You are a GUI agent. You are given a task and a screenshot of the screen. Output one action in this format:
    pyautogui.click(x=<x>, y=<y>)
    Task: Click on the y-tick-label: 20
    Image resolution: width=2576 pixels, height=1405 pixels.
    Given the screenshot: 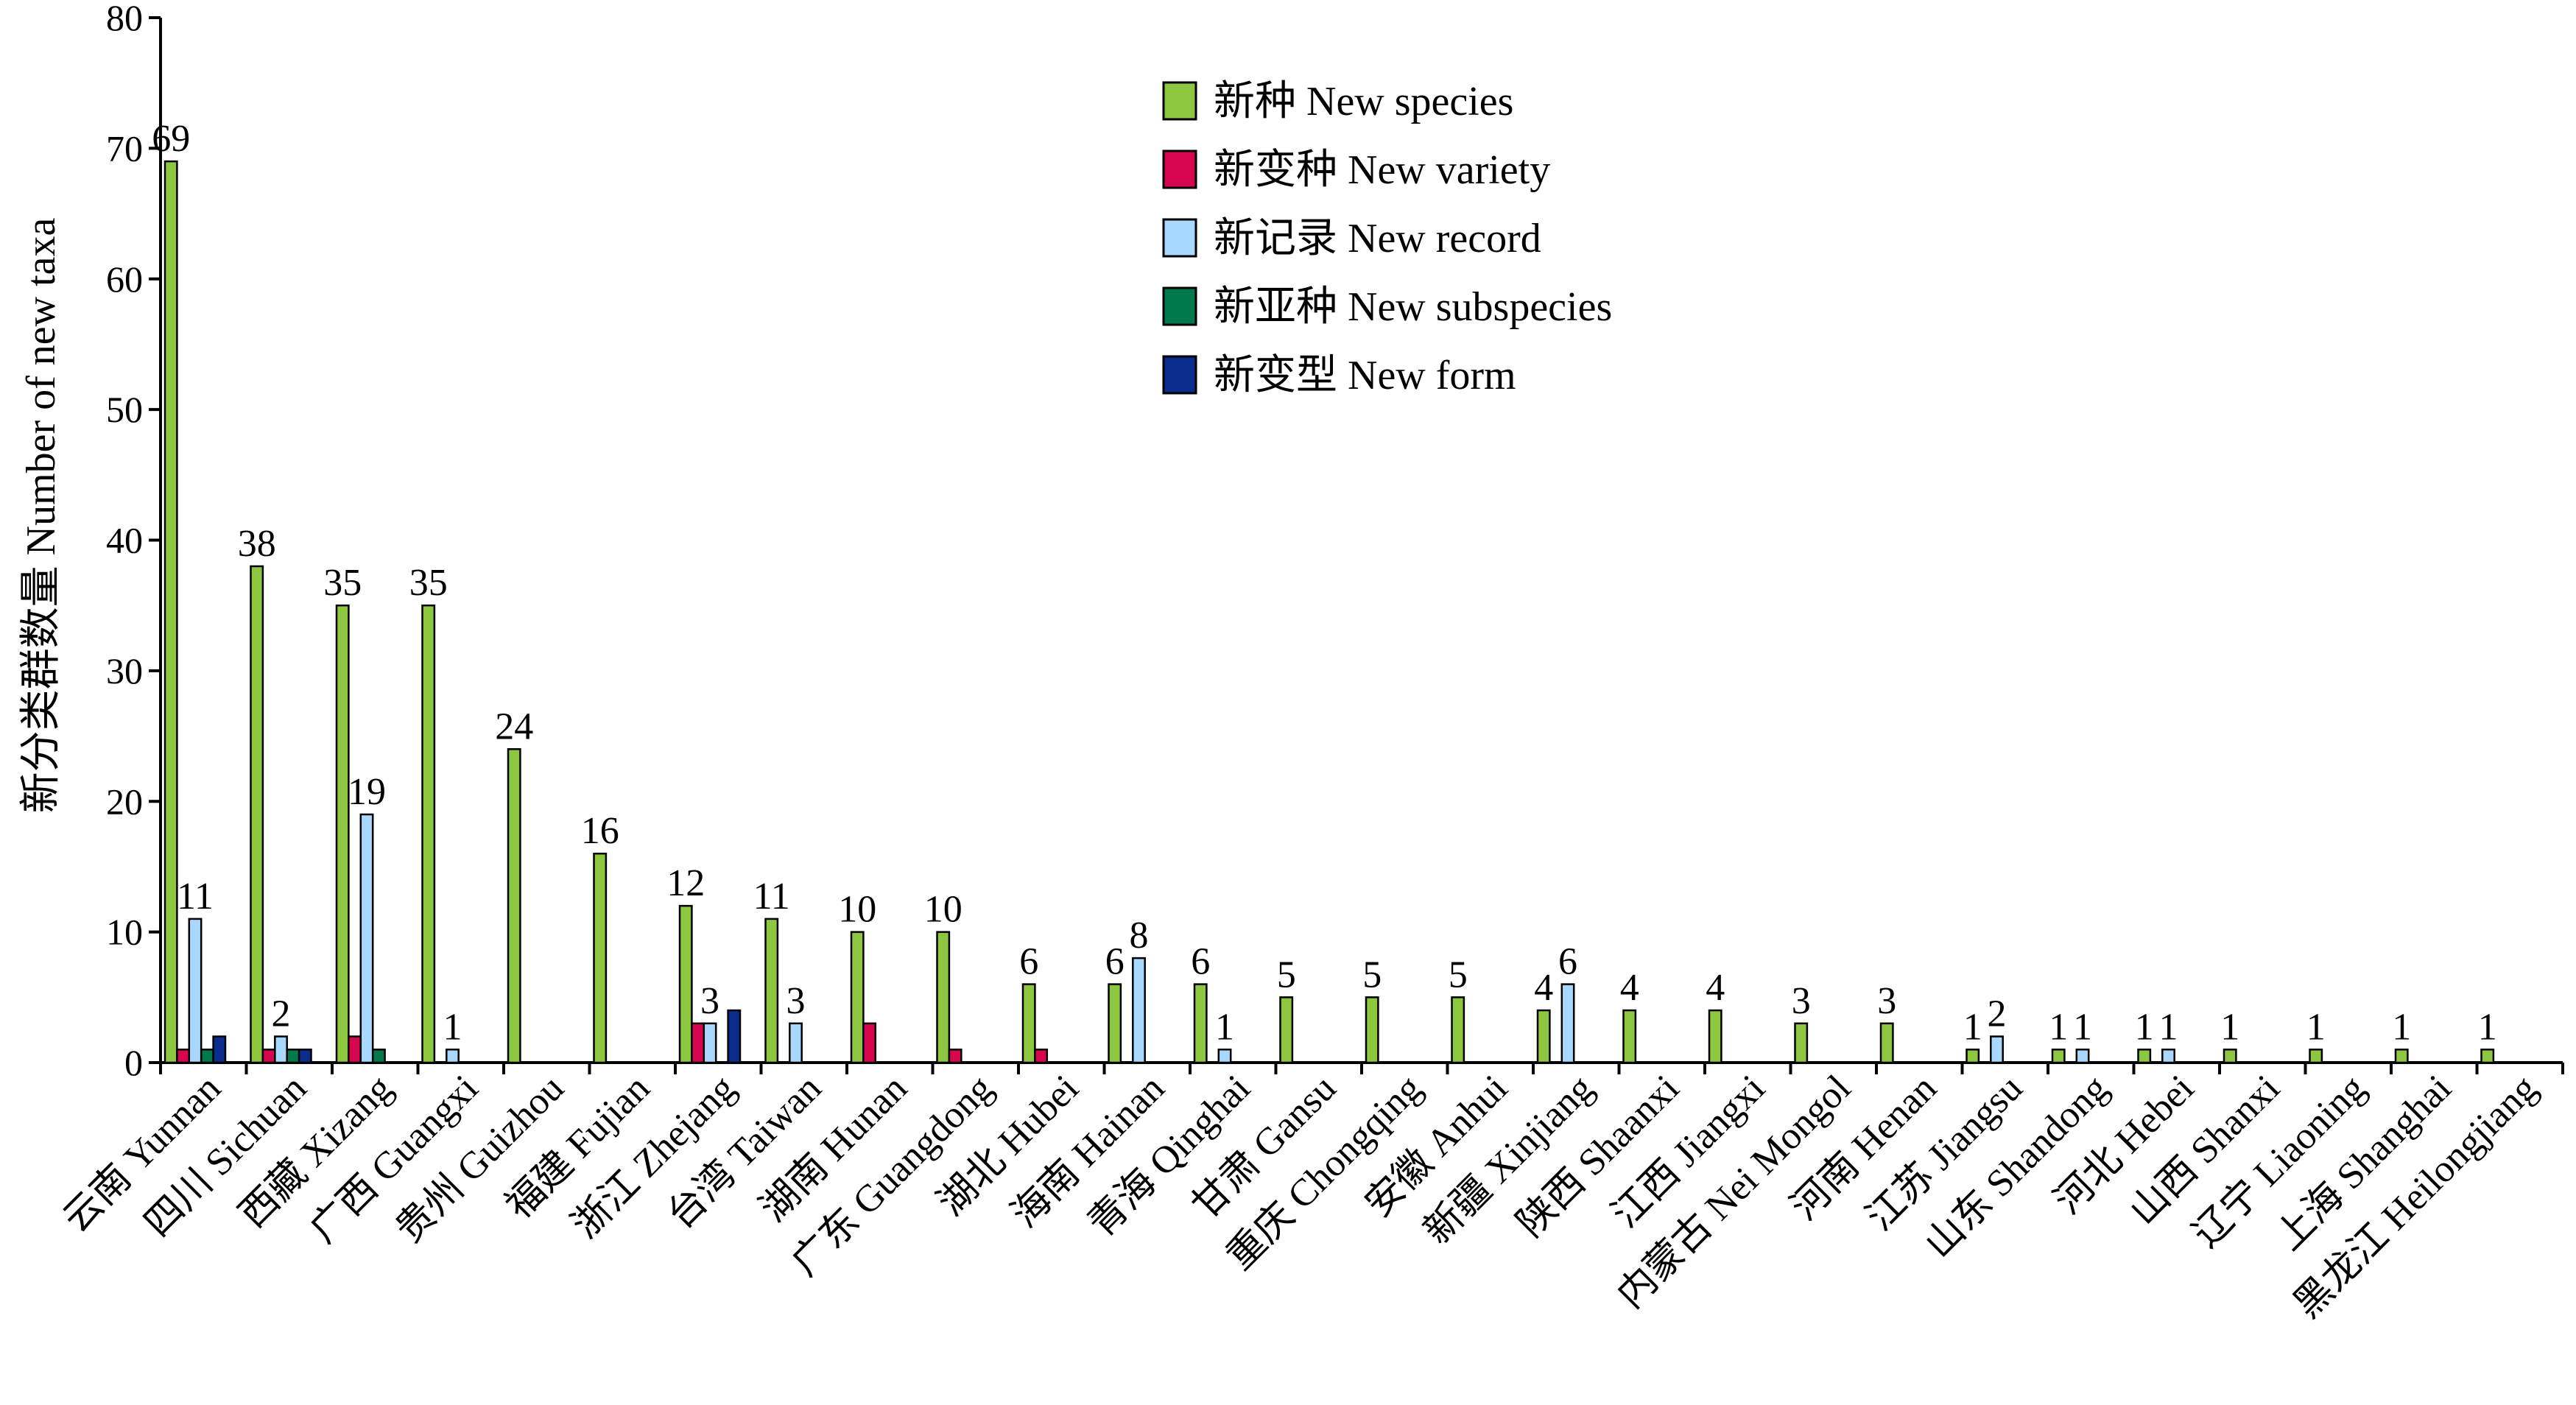 What is the action you would take?
    pyautogui.click(x=124, y=801)
    